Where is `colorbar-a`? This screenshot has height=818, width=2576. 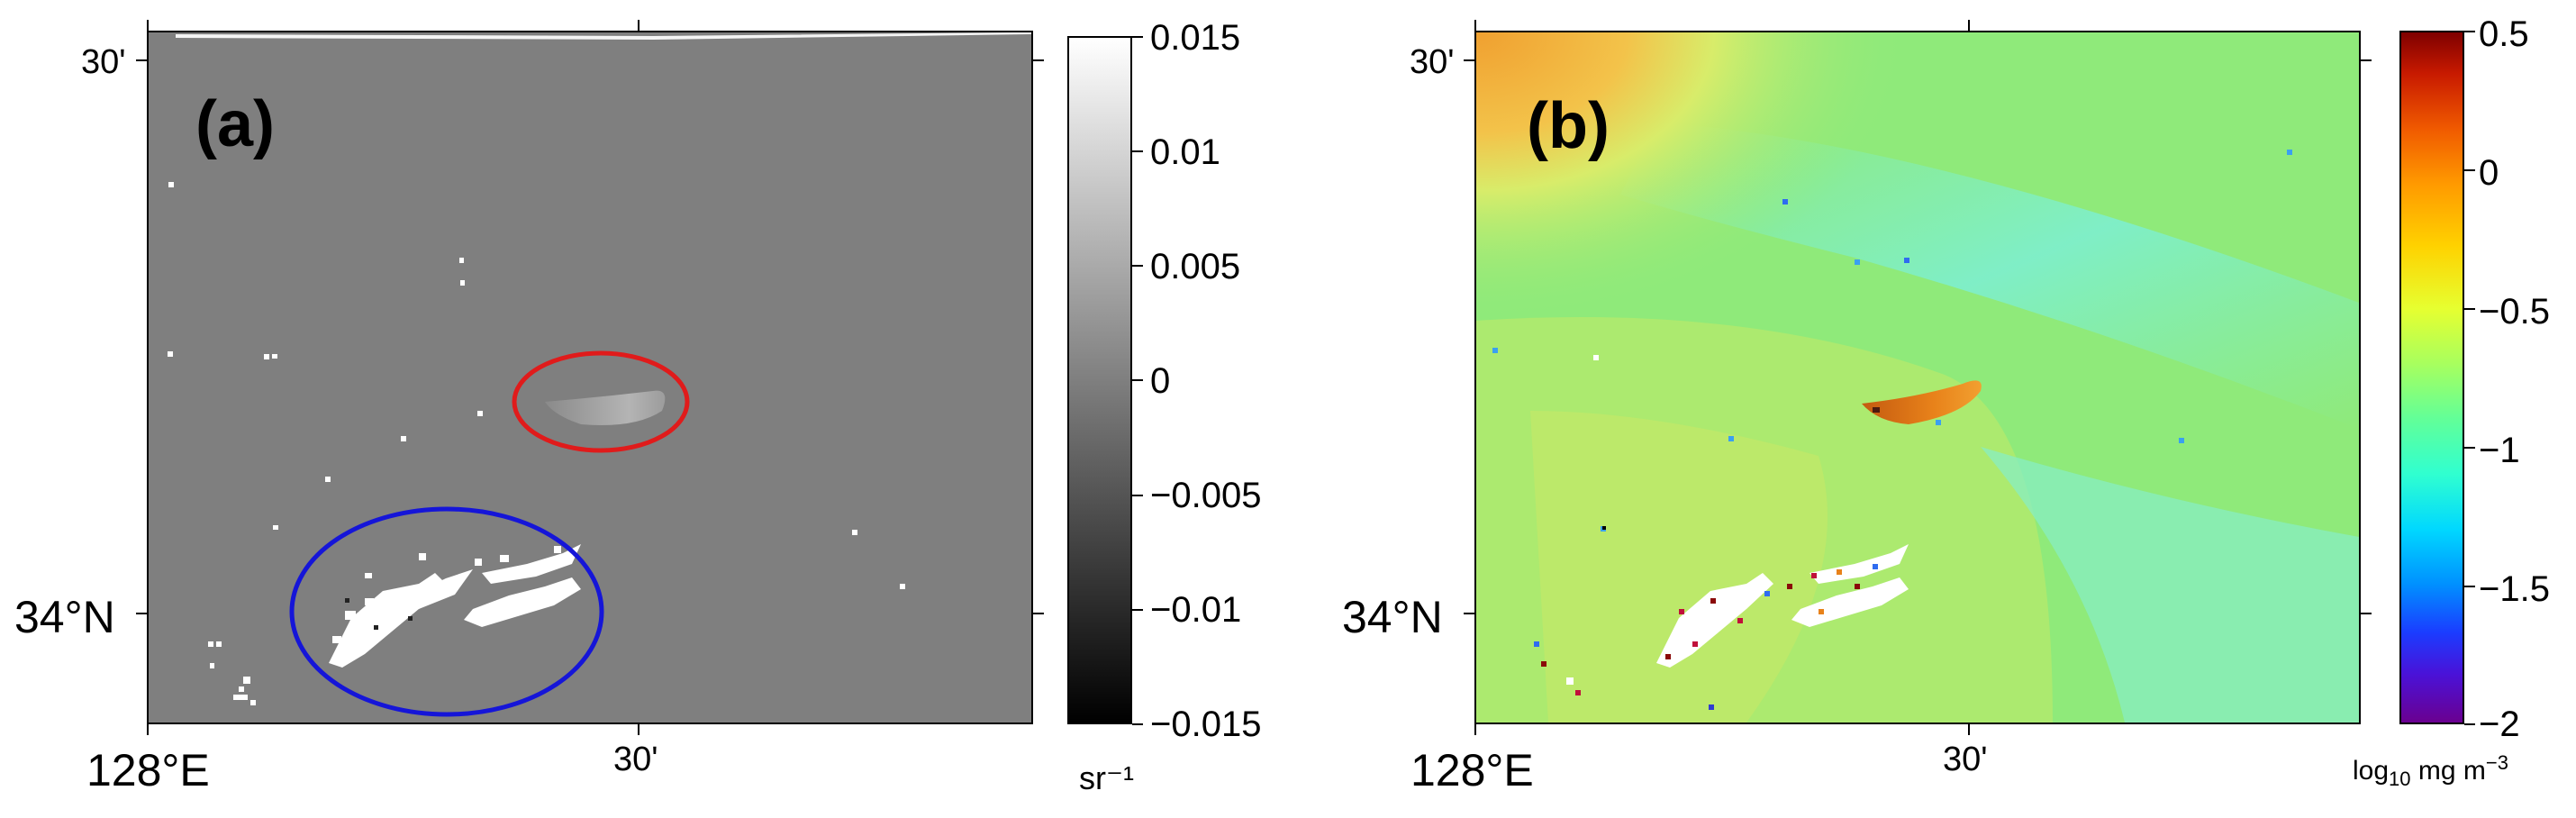 colorbar-a is located at coordinates (1099, 380).